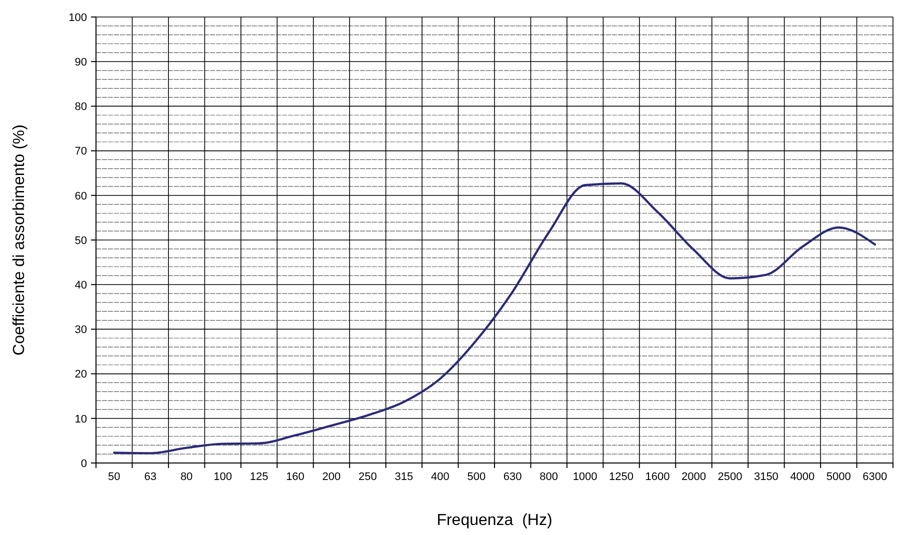  Describe the element at coordinates (150, 477) in the screenshot. I see `x-tick-label: 63` at that location.